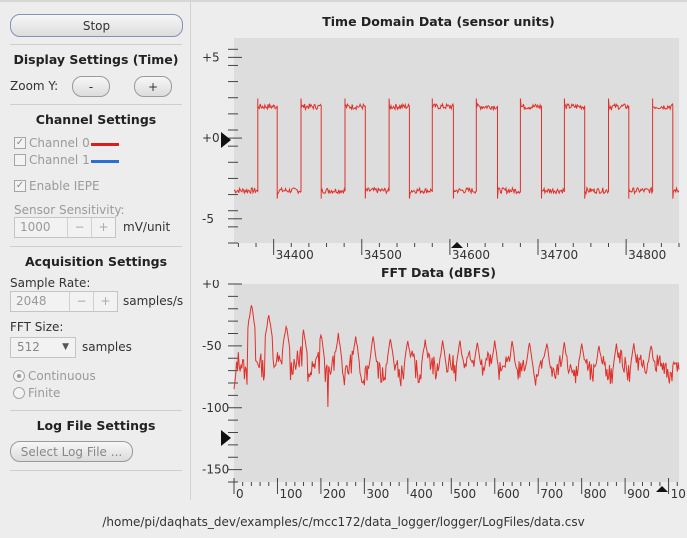  Describe the element at coordinates (215, 470) in the screenshot. I see `y-tick-label: -150` at that location.